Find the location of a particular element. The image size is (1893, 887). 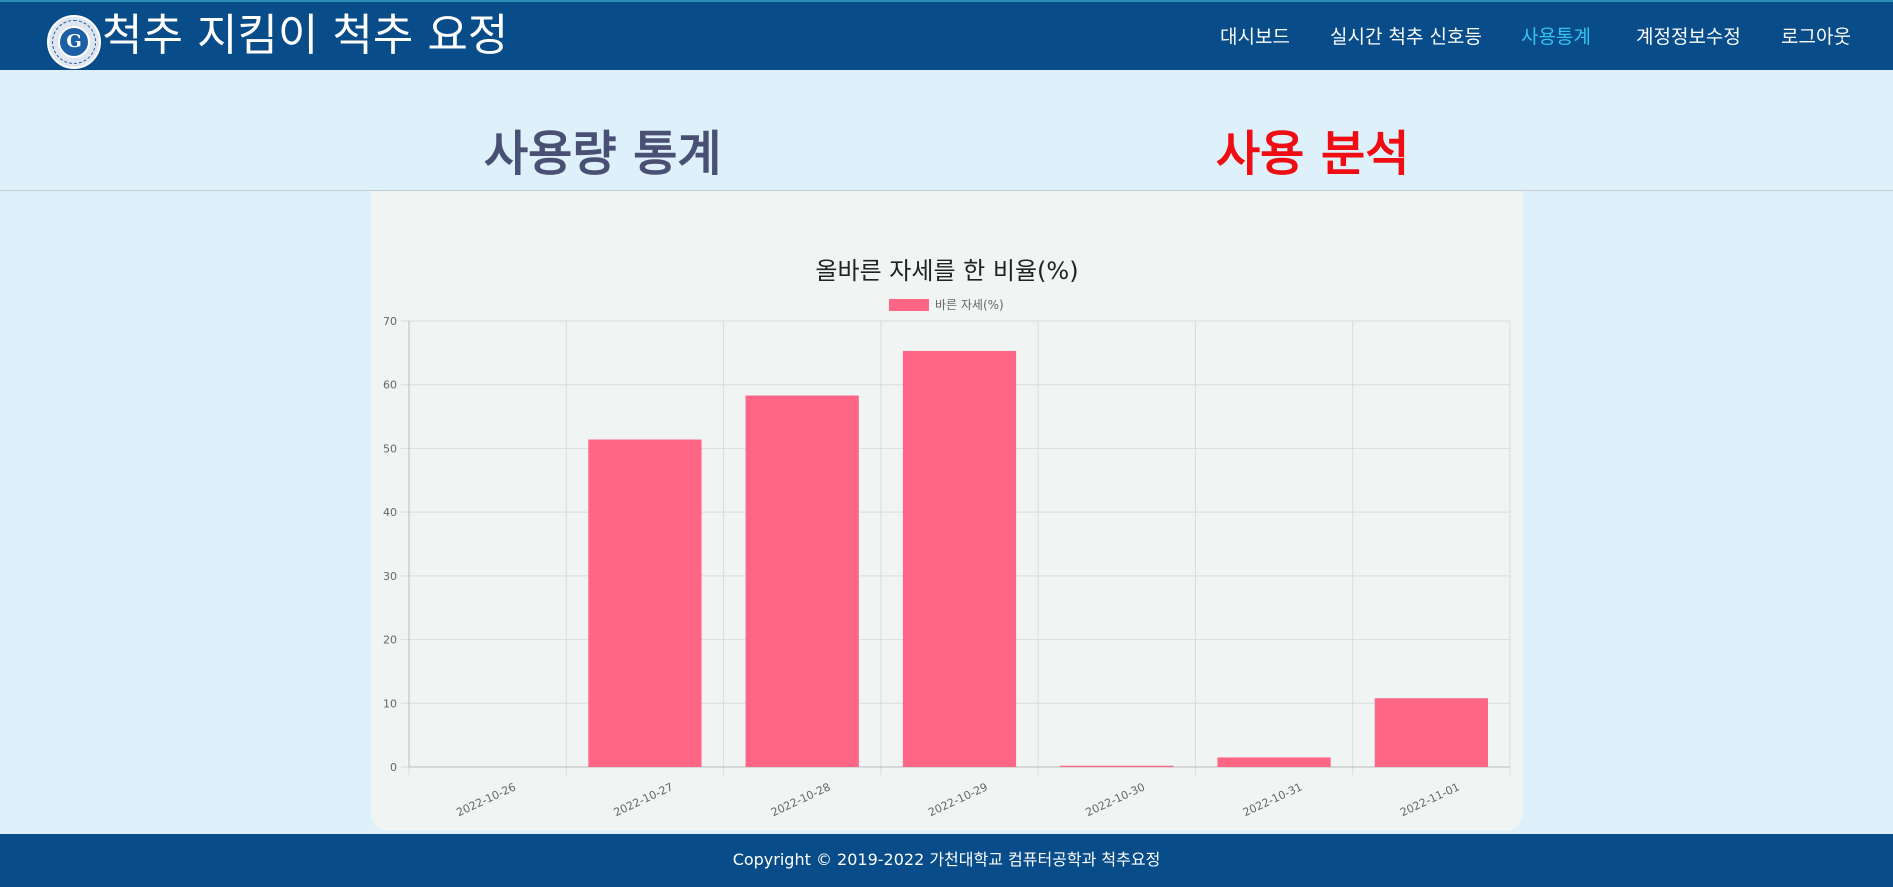

nav-item-dashboard: 대시보드 is located at coordinates (1255, 37).